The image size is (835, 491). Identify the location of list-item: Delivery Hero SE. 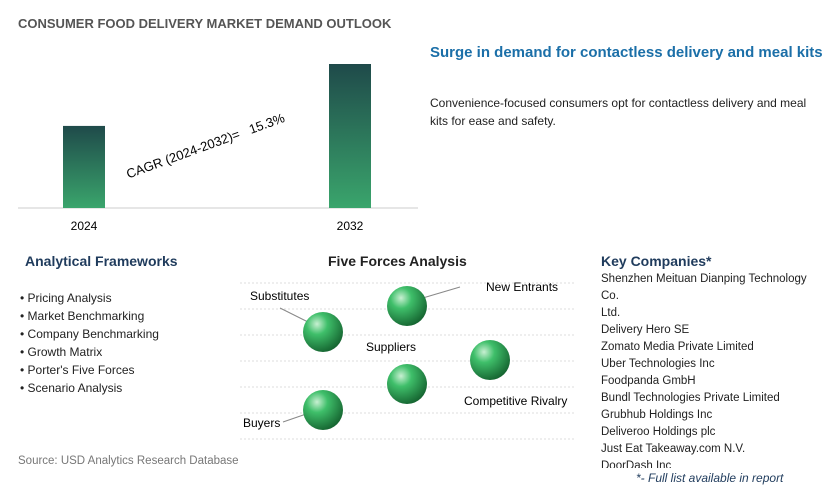
(645, 330).